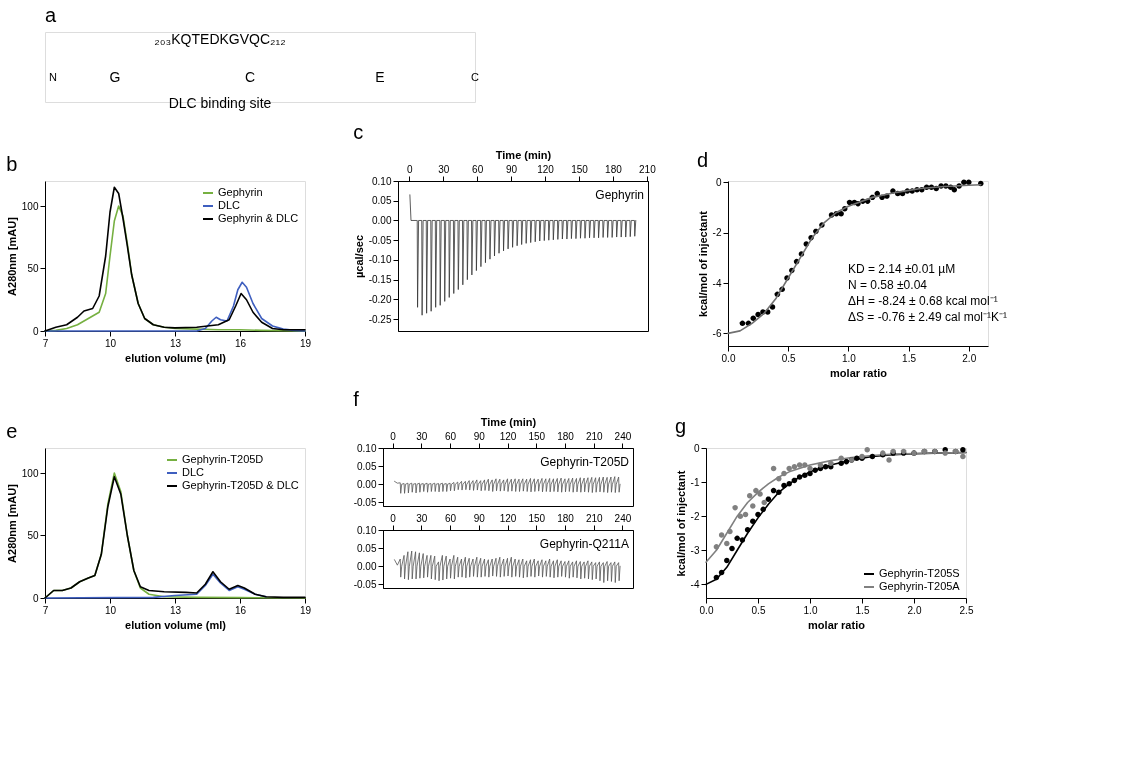 This screenshot has height=758, width=1133. Describe the element at coordinates (380, 280) in the screenshot. I see `y-tick-label: -0.15` at that location.